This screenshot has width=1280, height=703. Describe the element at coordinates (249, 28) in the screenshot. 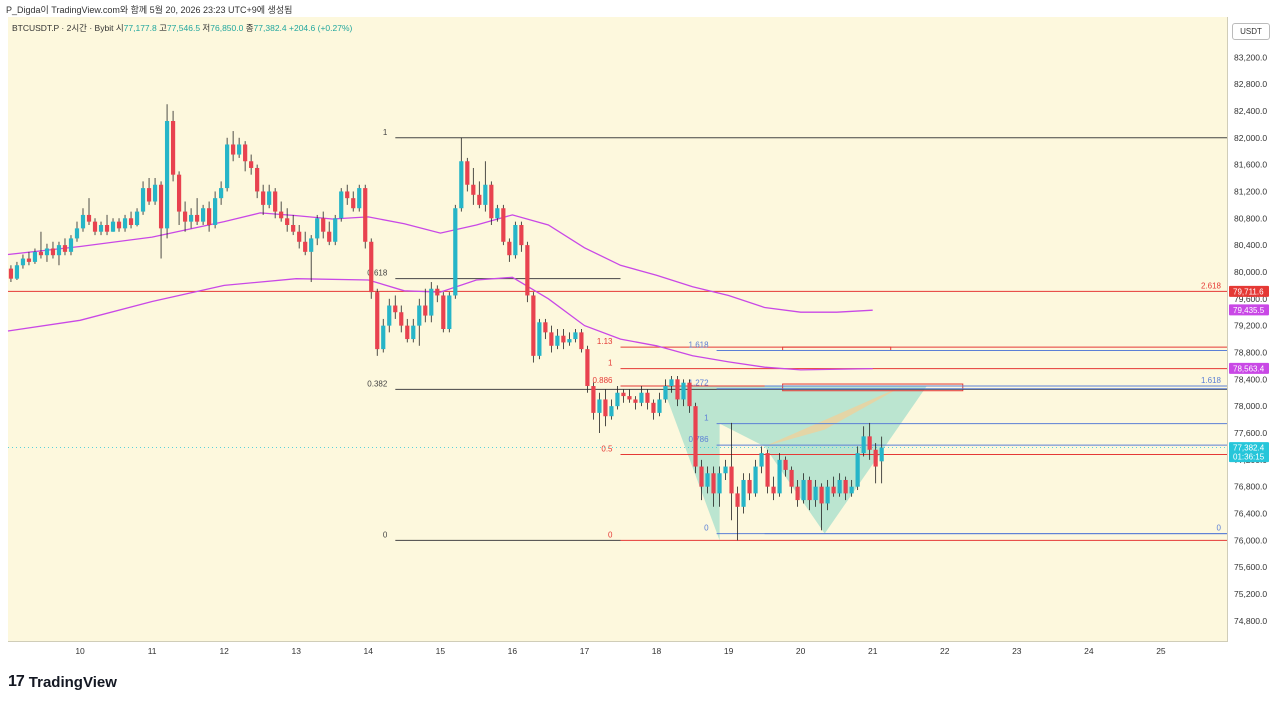

I see `legend-close-label: 종` at that location.